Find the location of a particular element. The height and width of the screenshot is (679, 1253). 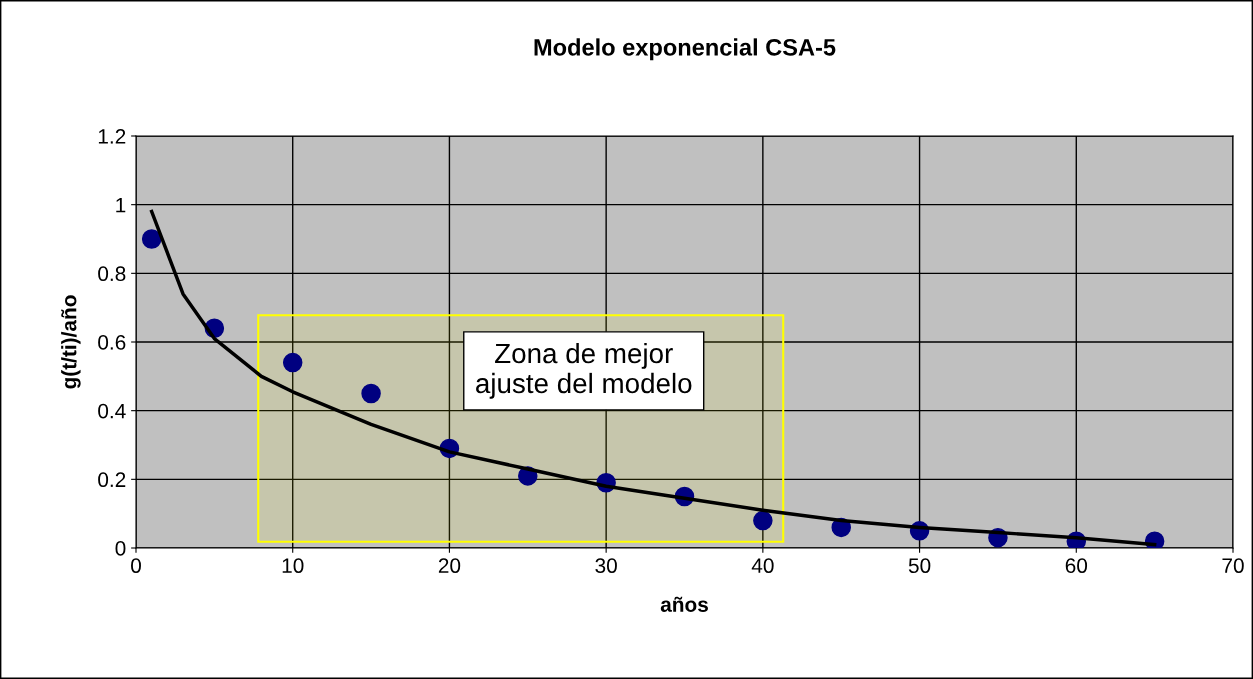

x-tick-label: 20 is located at coordinates (449, 566).